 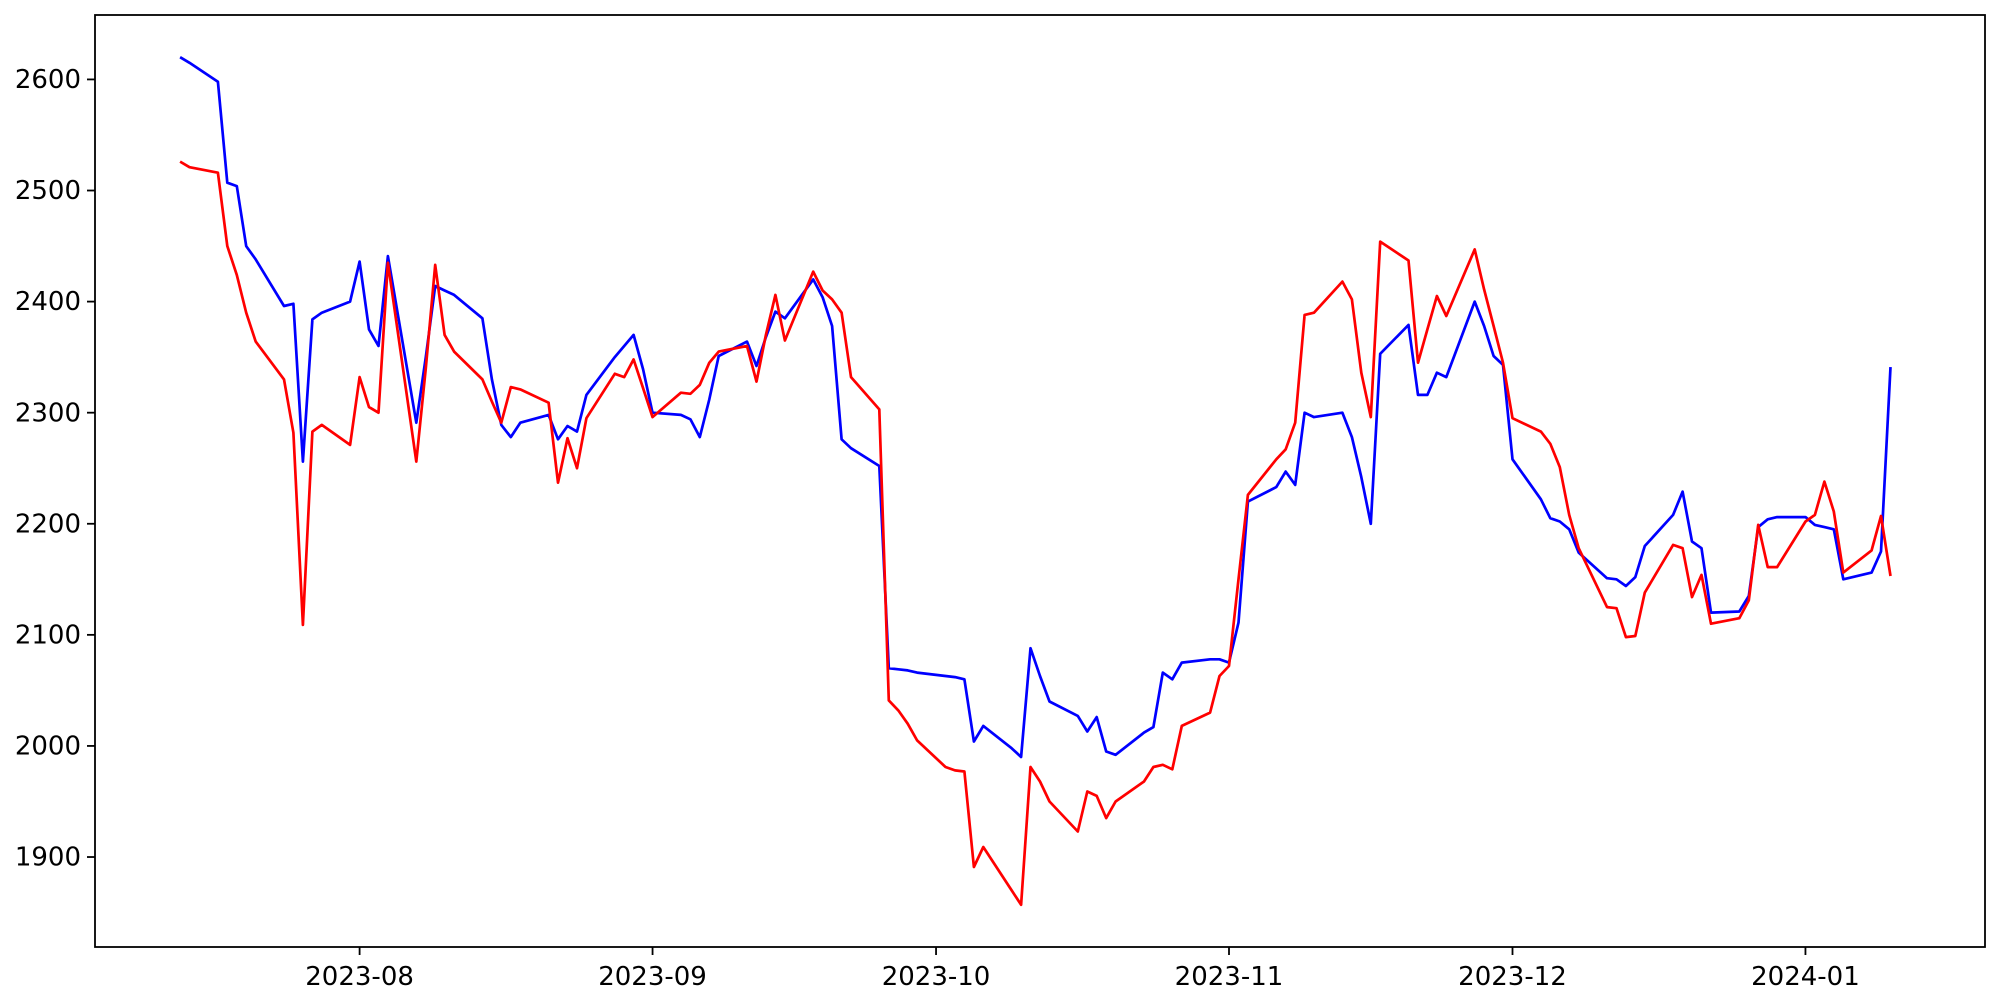 What do you see at coordinates (48, 191) in the screenshot?
I see `y-tick-label: 2500` at bounding box center [48, 191].